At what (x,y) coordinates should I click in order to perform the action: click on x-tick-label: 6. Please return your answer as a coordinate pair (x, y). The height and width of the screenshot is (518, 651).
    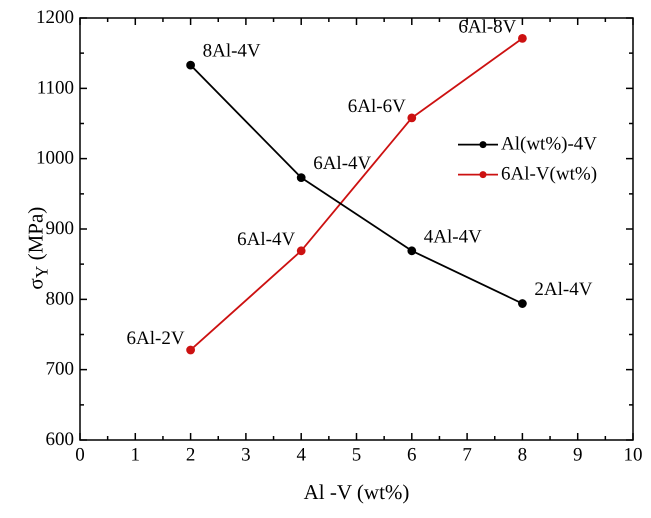
    Looking at the image, I should click on (412, 455).